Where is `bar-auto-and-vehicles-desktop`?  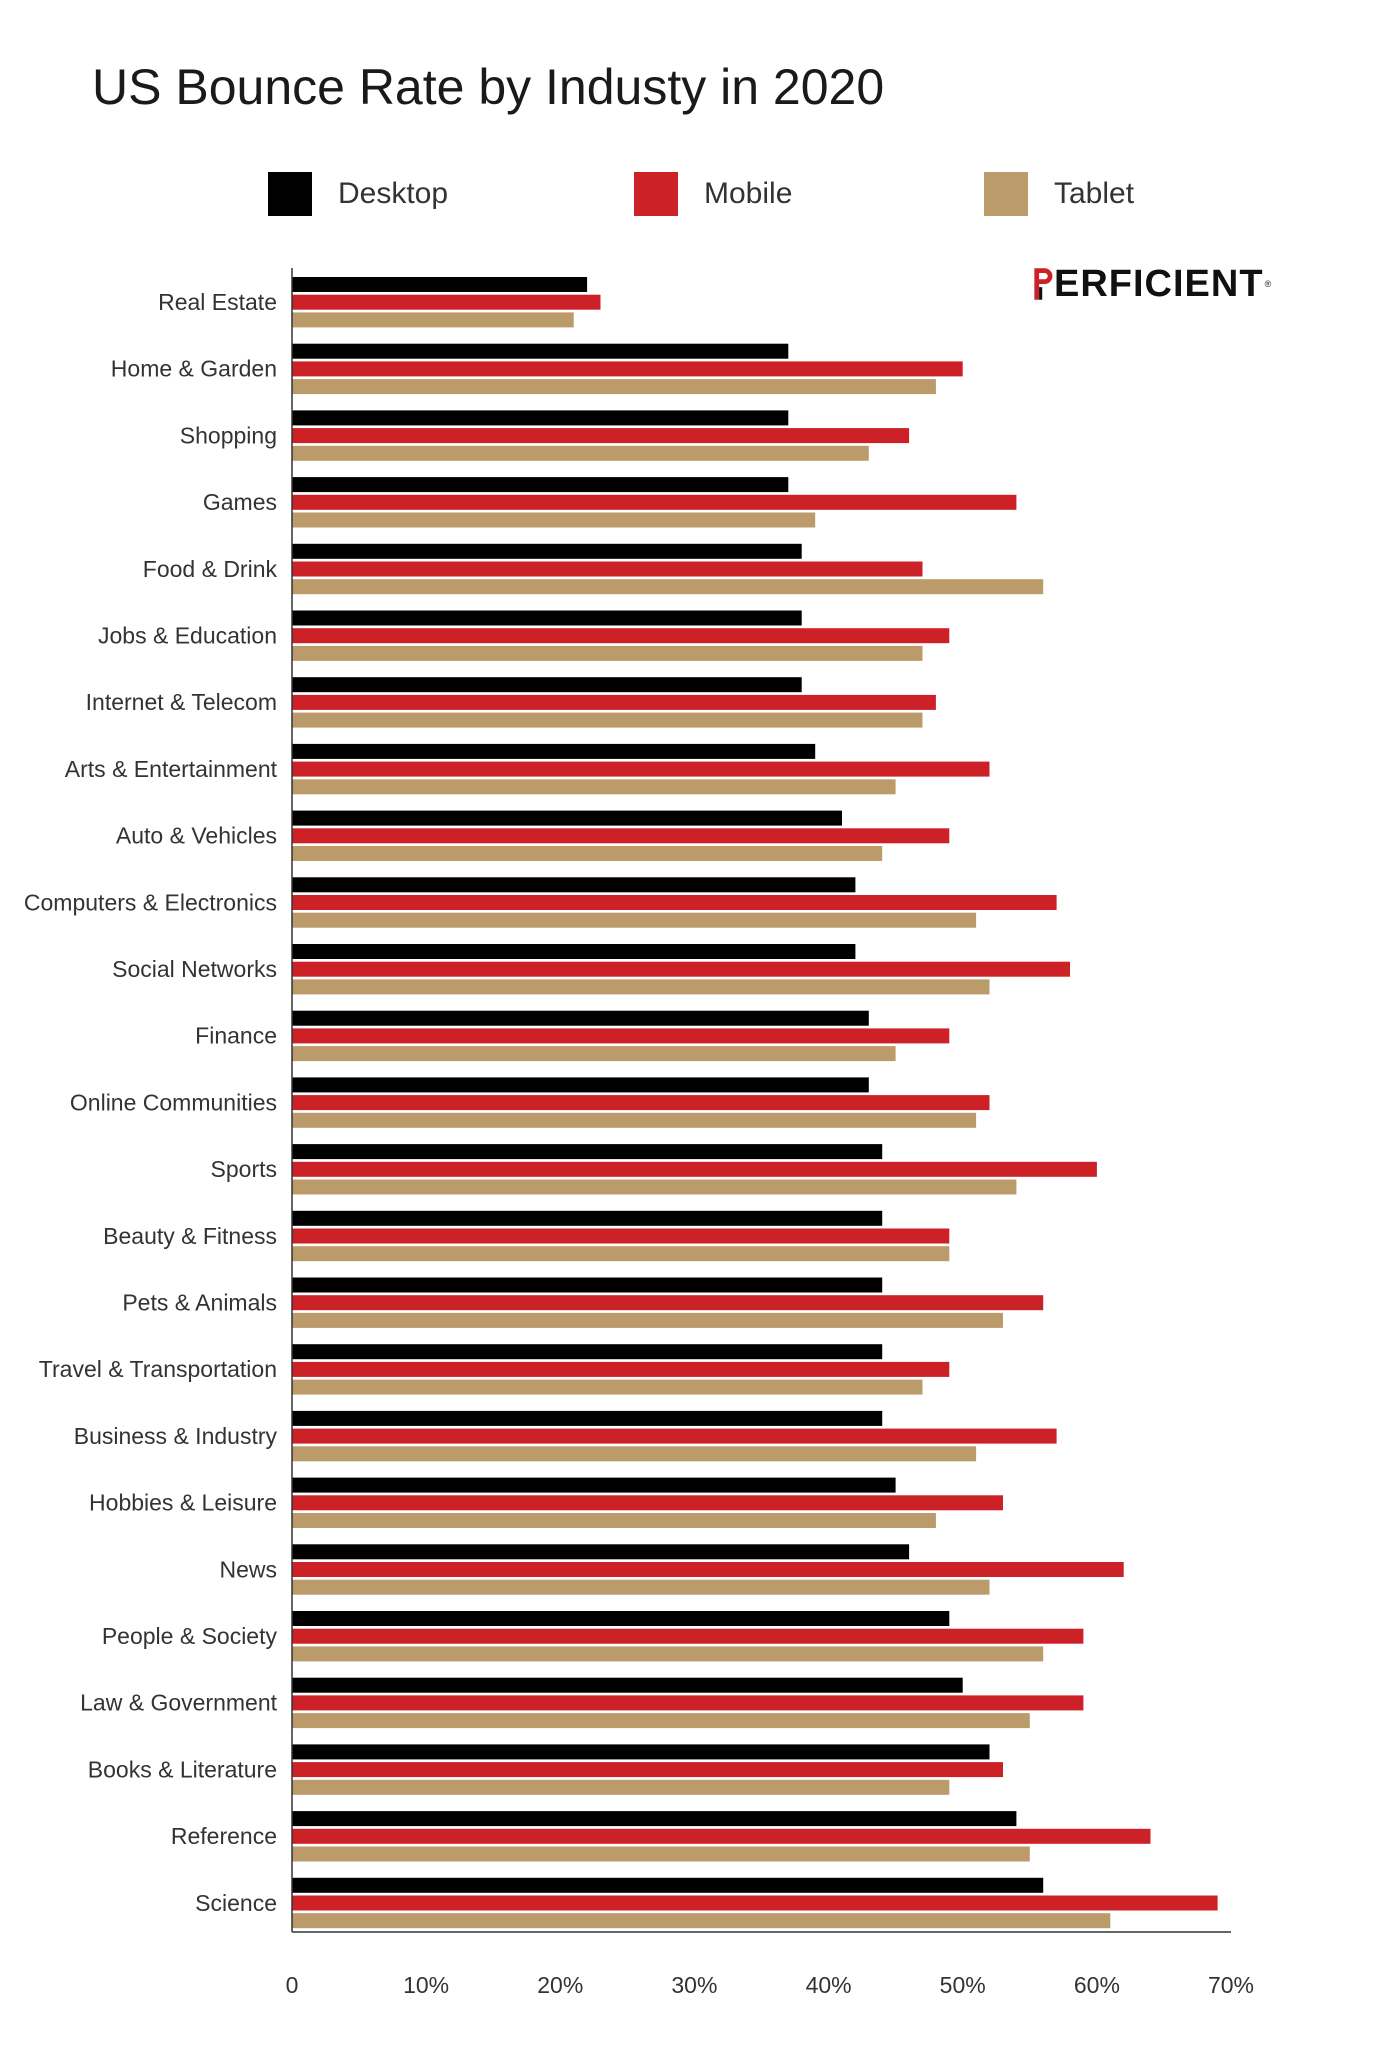 bar-auto-and-vehicles-desktop is located at coordinates (567, 818).